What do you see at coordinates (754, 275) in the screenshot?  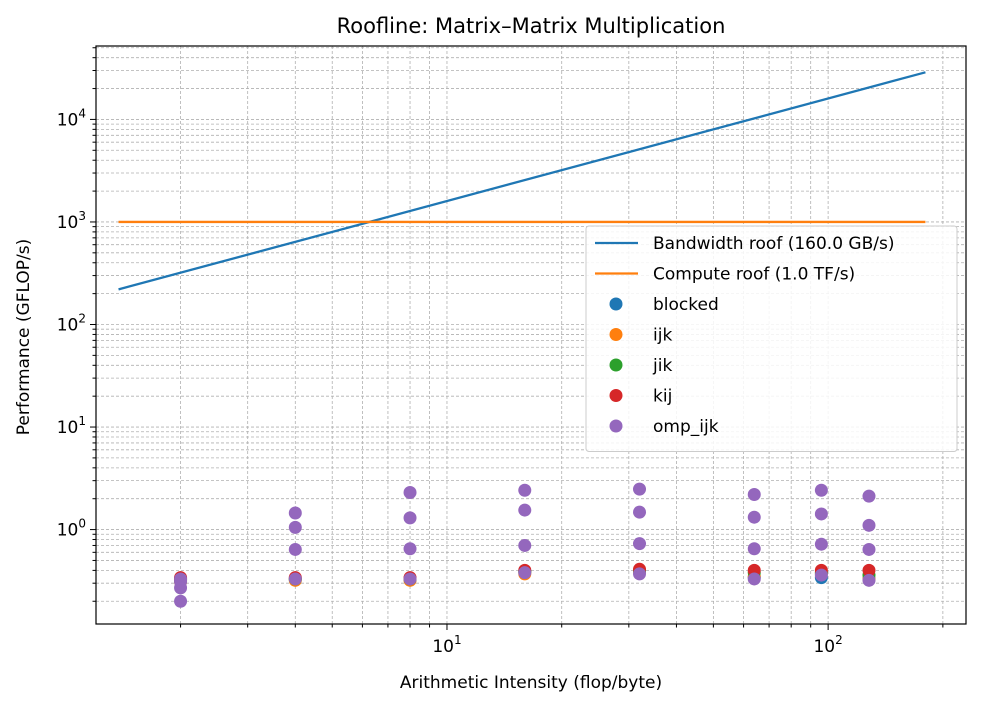 I see `legend-label: Compute roof (1.0 TF/s)` at bounding box center [754, 275].